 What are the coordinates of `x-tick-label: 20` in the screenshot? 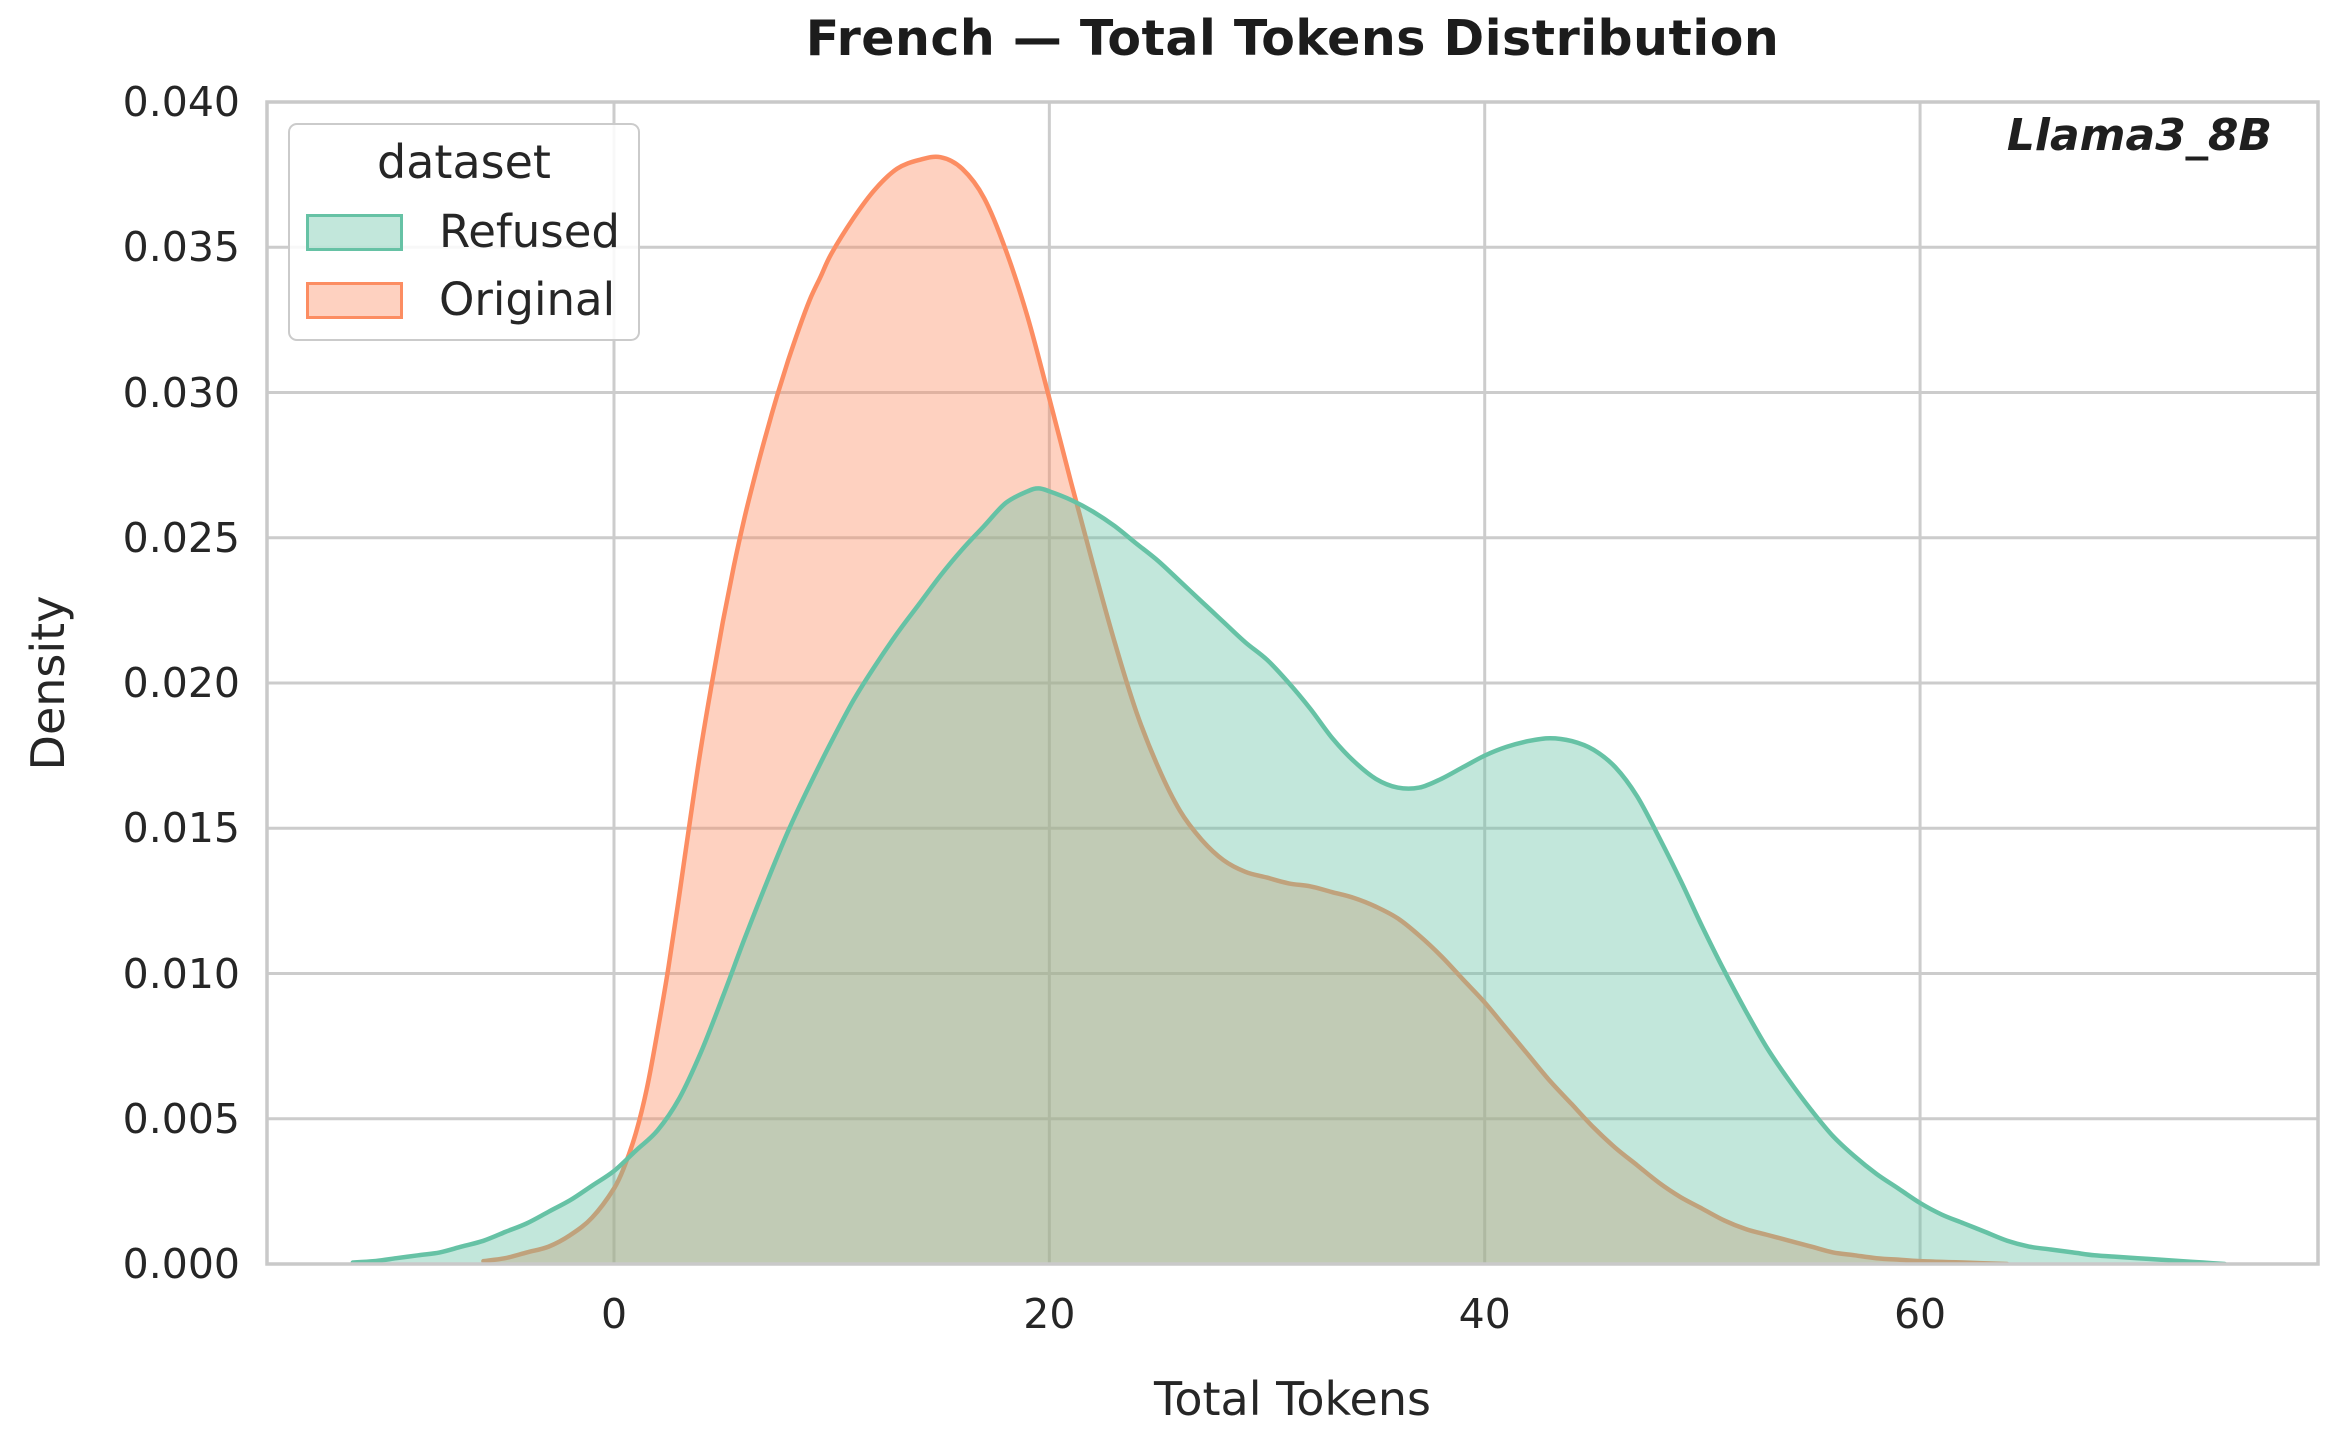 It's located at (1049, 1314).